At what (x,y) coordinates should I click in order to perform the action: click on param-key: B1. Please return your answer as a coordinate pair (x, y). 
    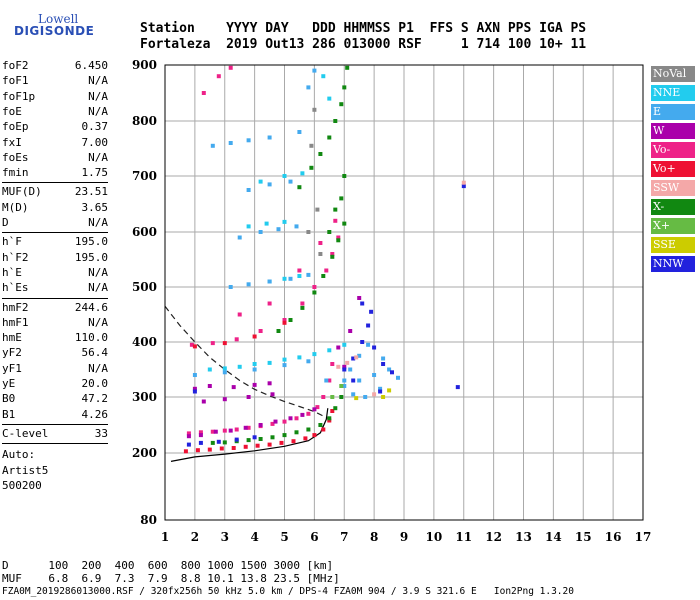
    Looking at the image, I should click on (9, 414).